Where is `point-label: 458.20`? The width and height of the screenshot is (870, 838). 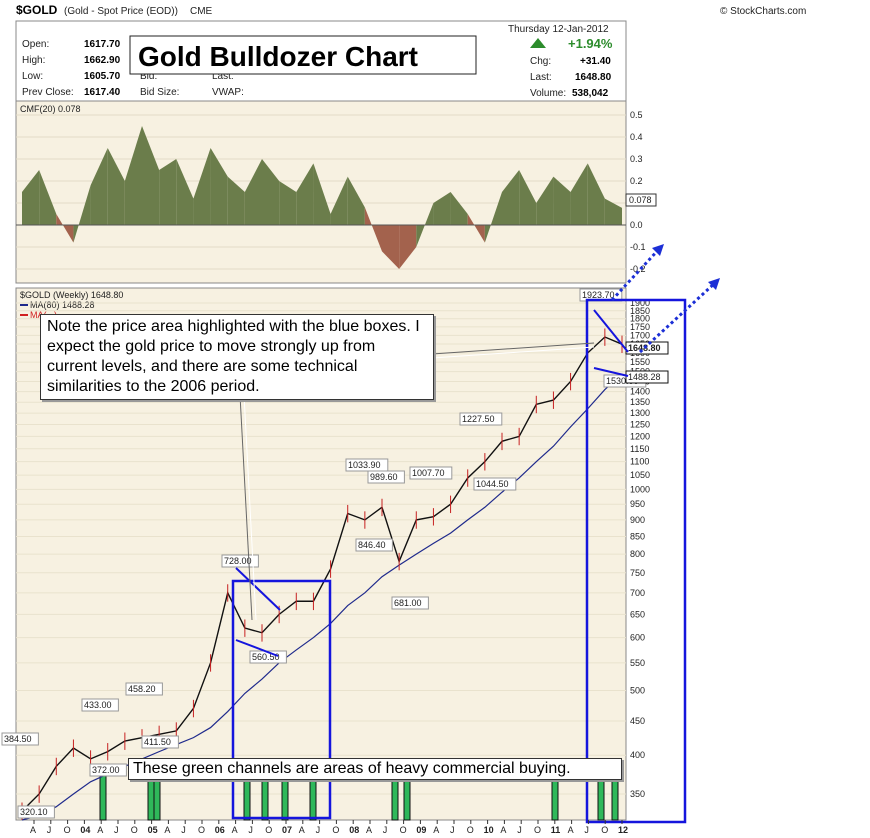
point-label: 458.20 is located at coordinates (142, 689).